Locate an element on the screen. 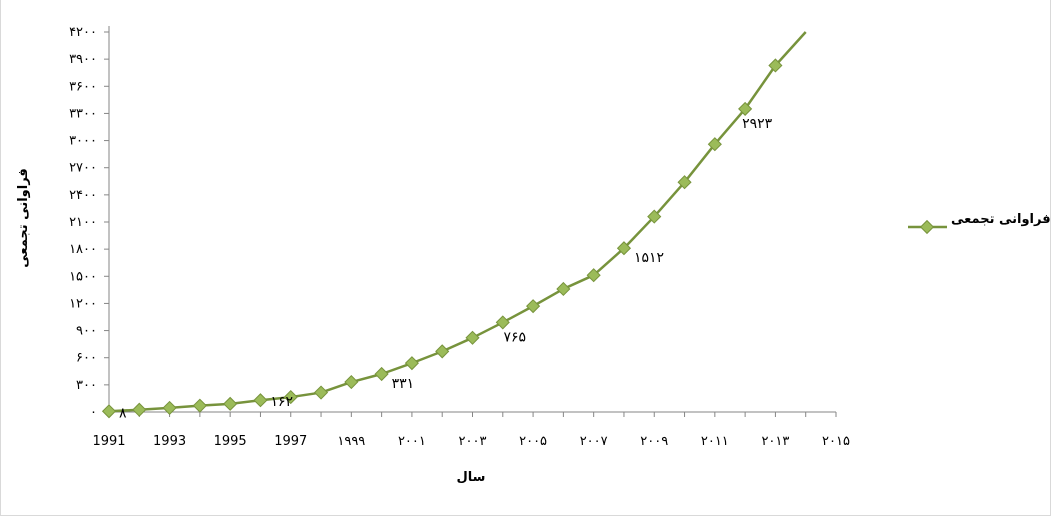 The image size is (1053, 520). y-tick-label: ۹۰۰ is located at coordinates (86, 331).